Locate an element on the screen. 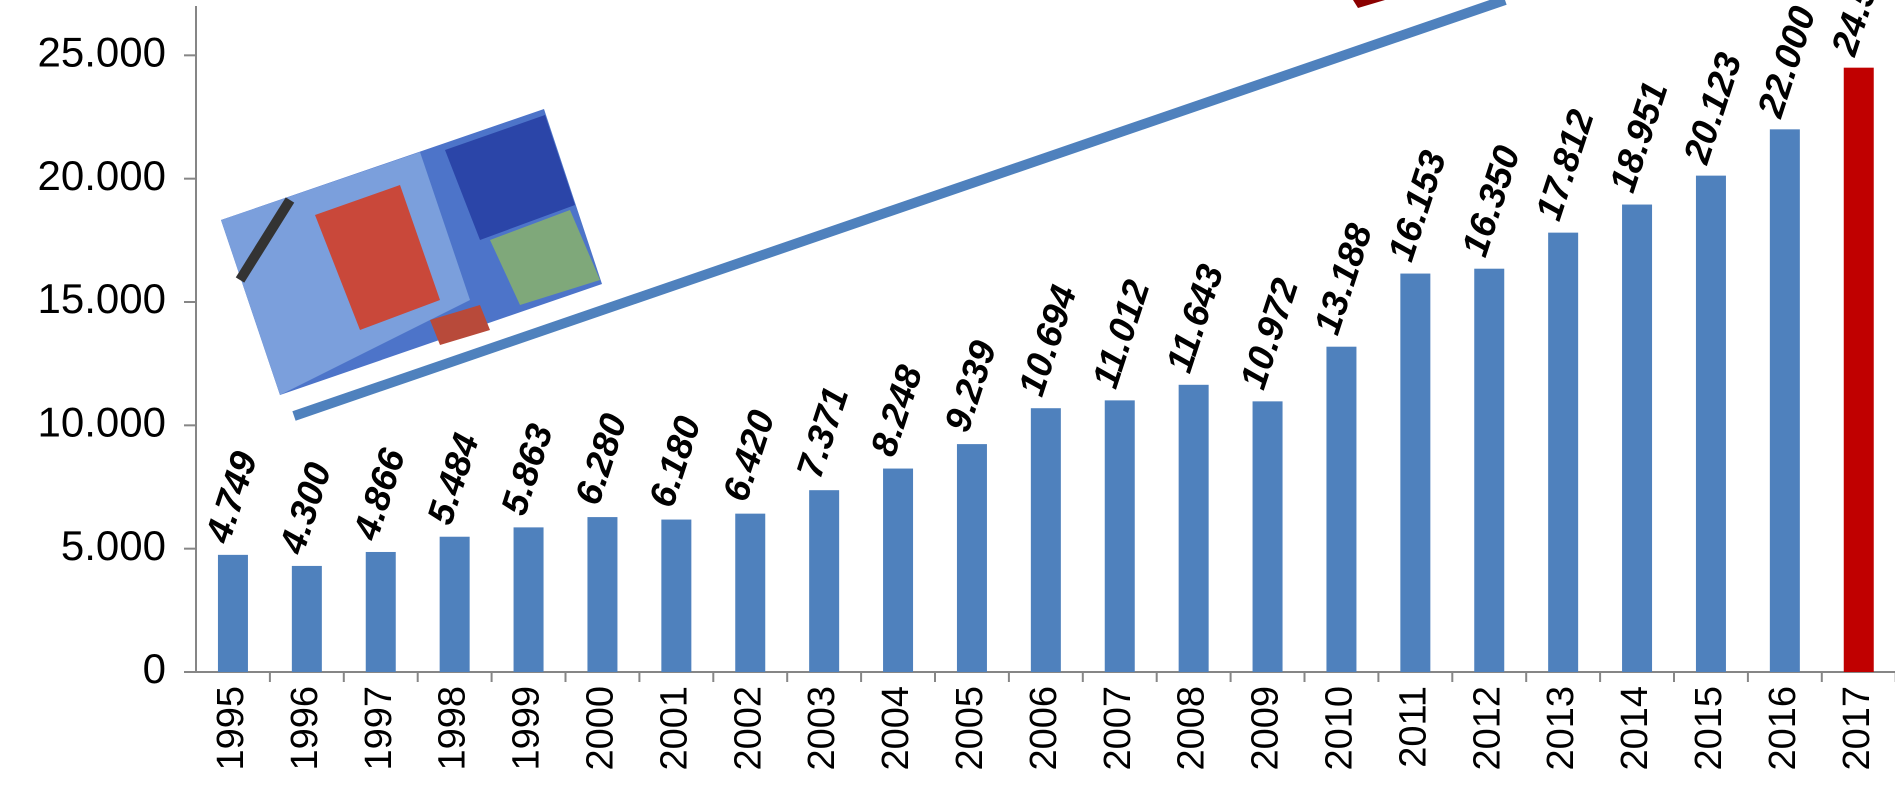 Image resolution: width=1895 pixels, height=787 pixels. value-label: 5.484 is located at coordinates (453, 478).